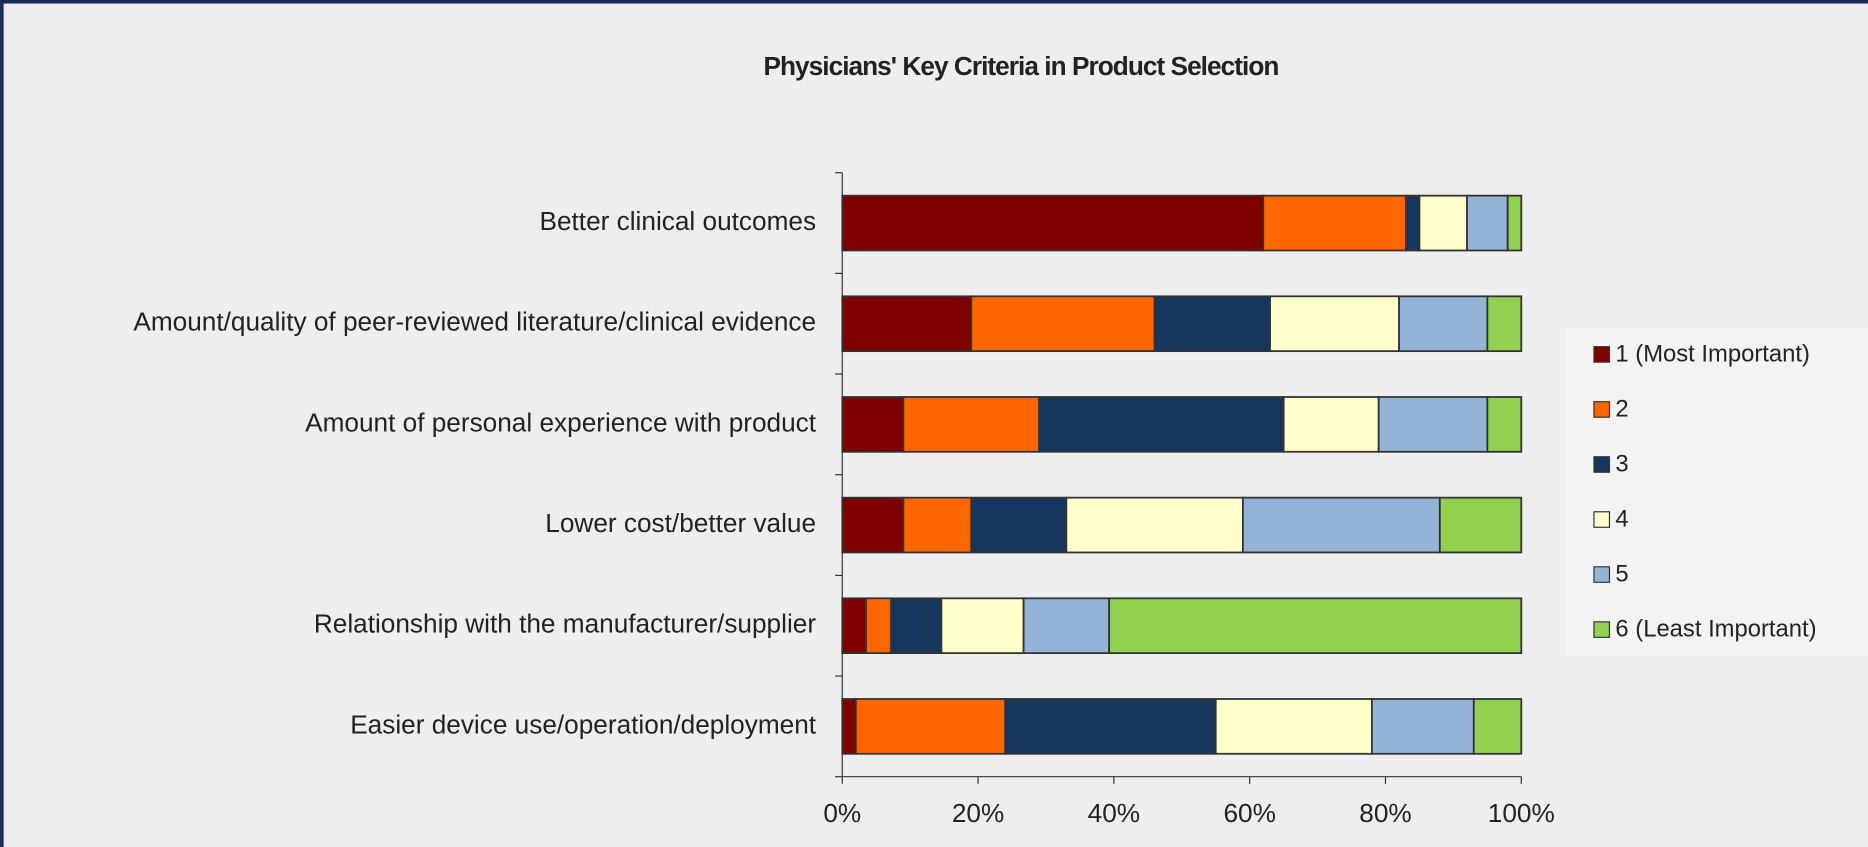 This screenshot has height=847, width=1868. Describe the element at coordinates (1521, 813) in the screenshot. I see `x-tick-label: 100%` at that location.